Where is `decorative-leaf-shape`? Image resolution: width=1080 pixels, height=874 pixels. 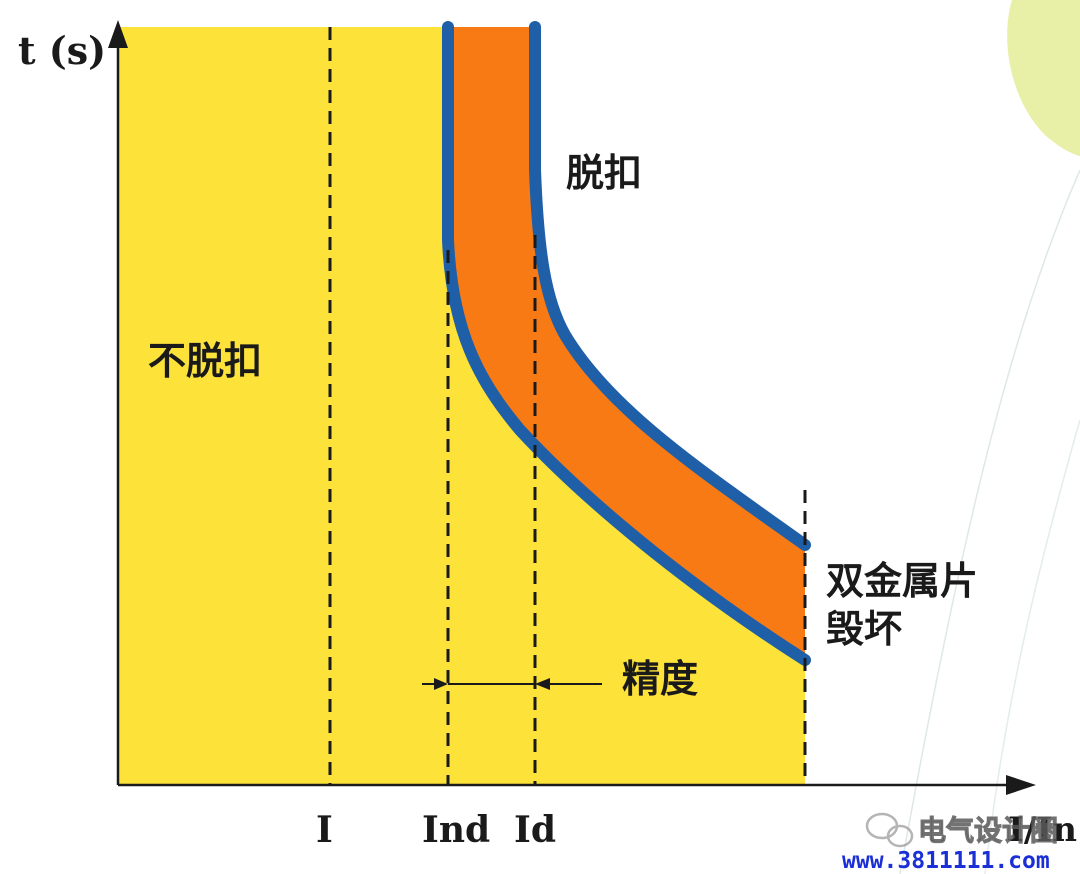 decorative-leaf-shape is located at coordinates (1043, 78).